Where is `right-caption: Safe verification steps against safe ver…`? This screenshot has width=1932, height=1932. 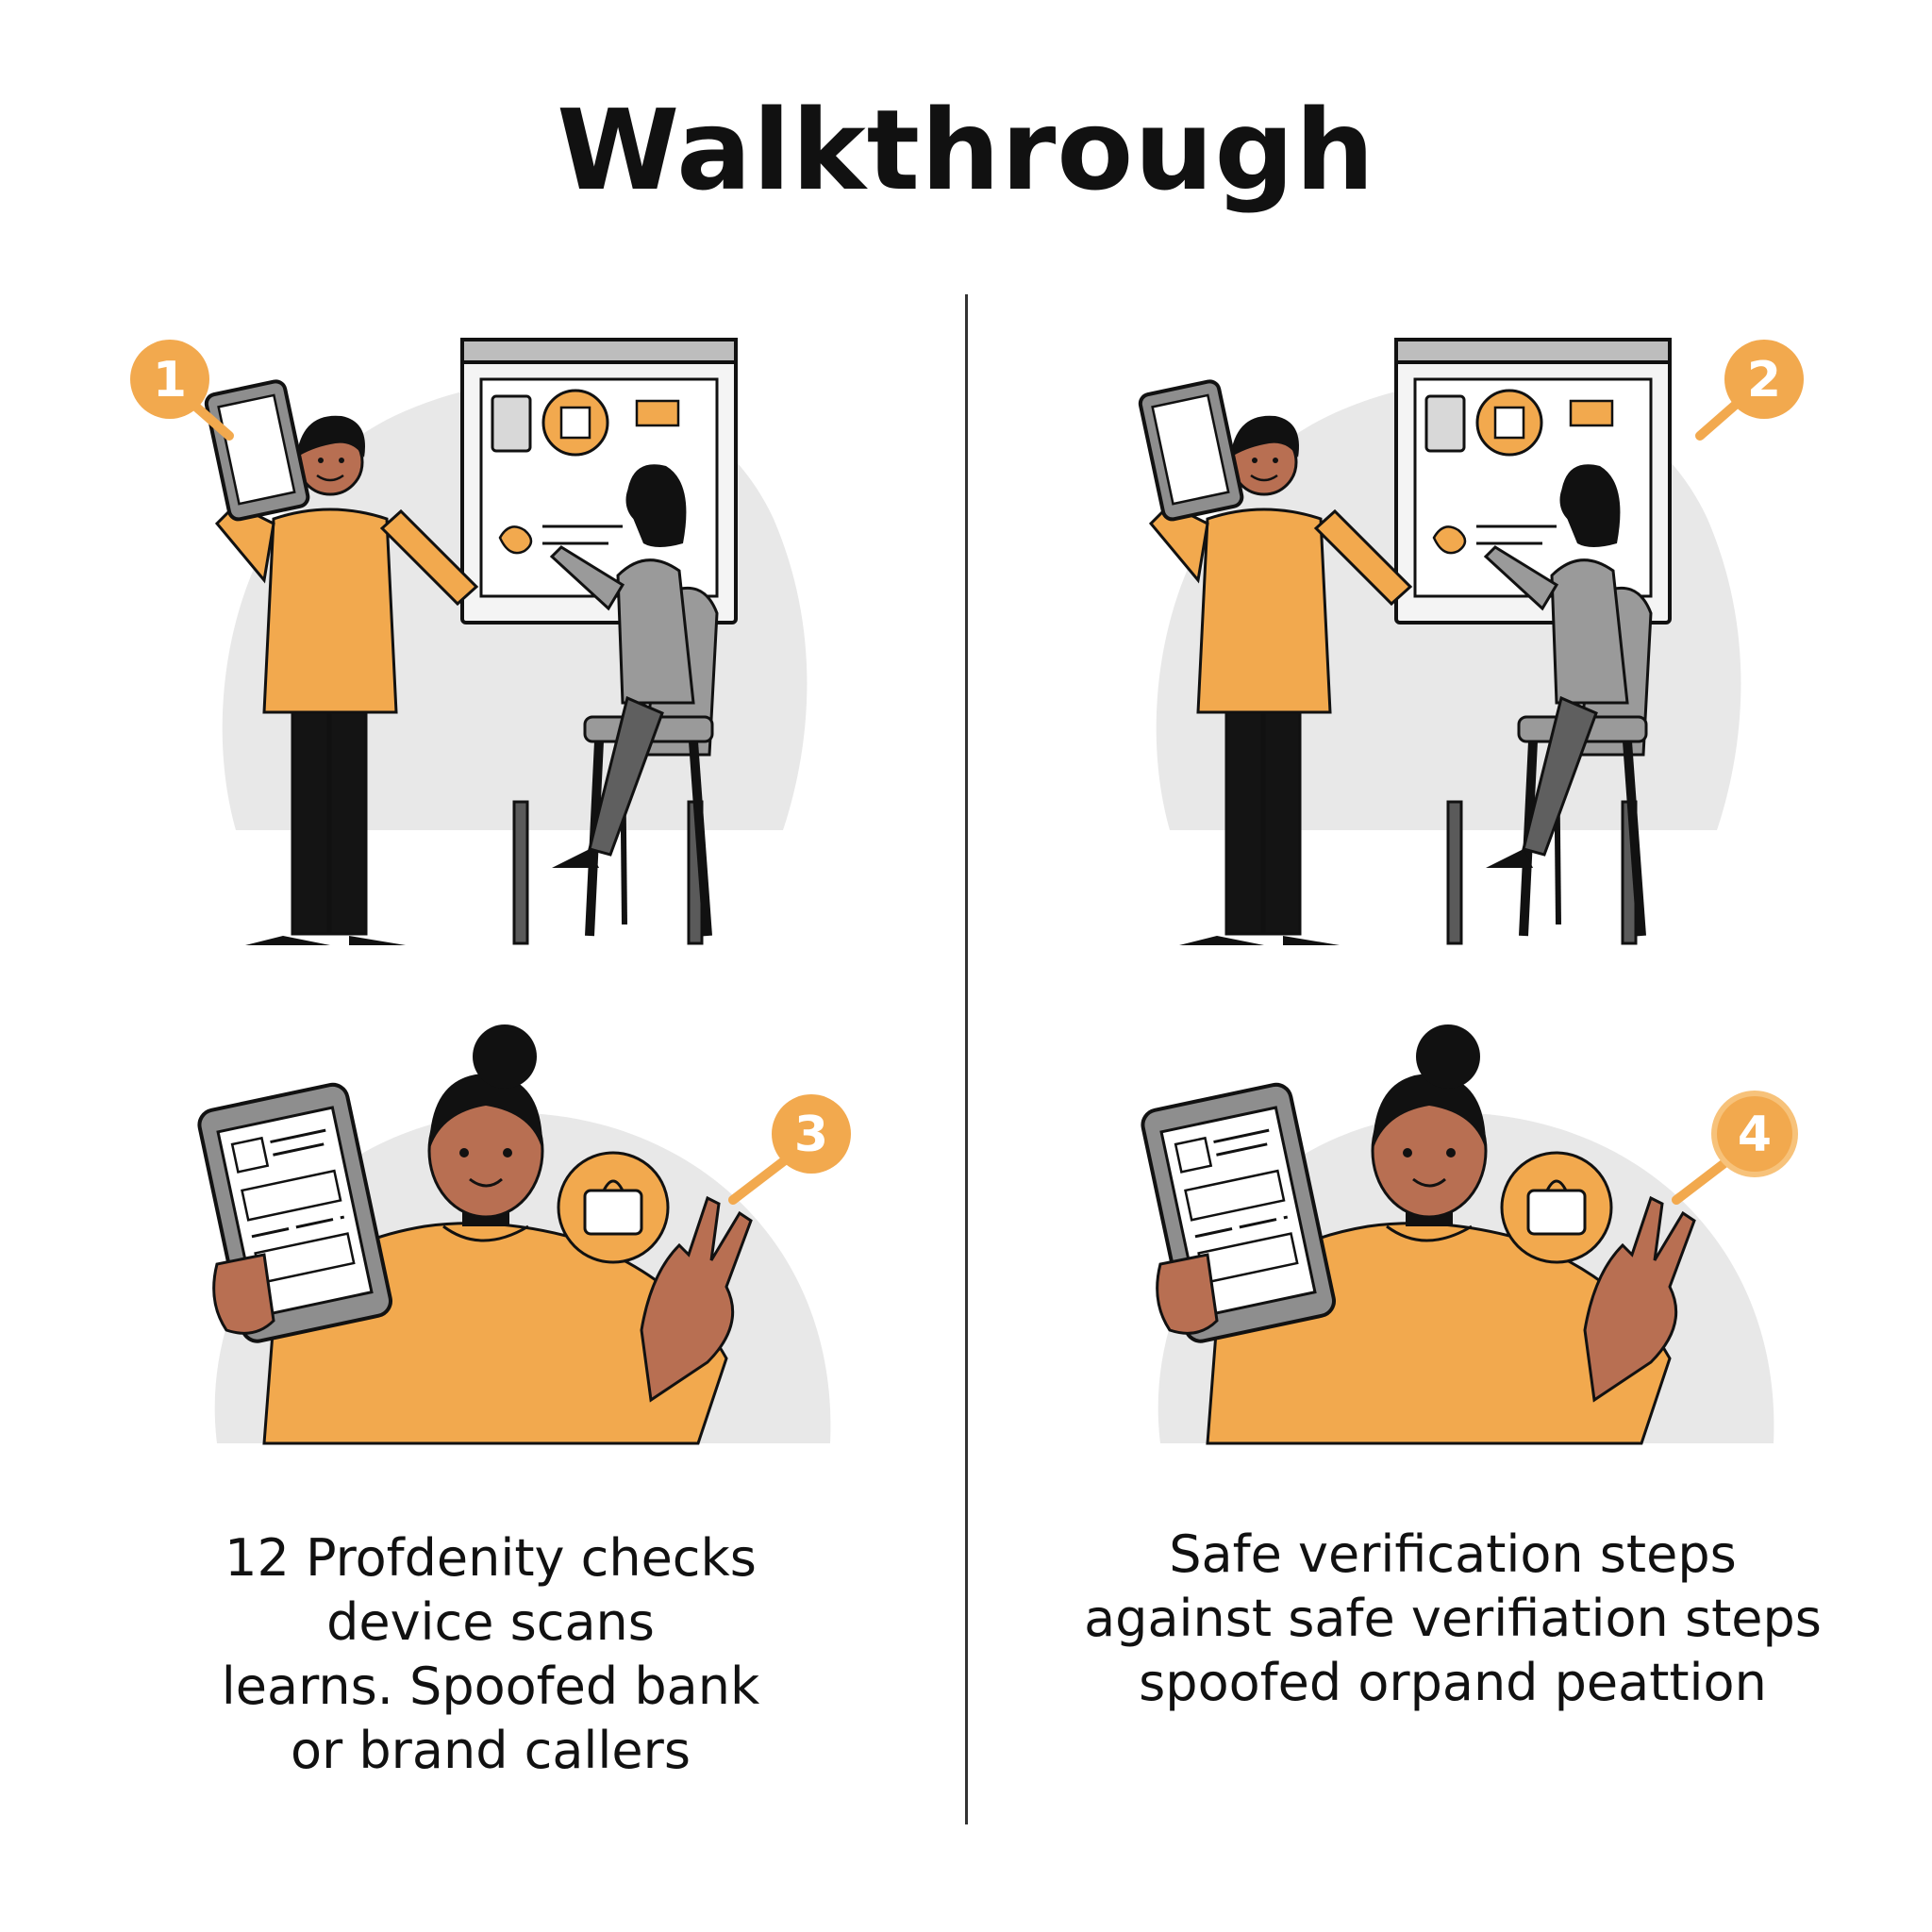 right-caption: Safe verification steps against safe ver… is located at coordinates (1453, 1619).